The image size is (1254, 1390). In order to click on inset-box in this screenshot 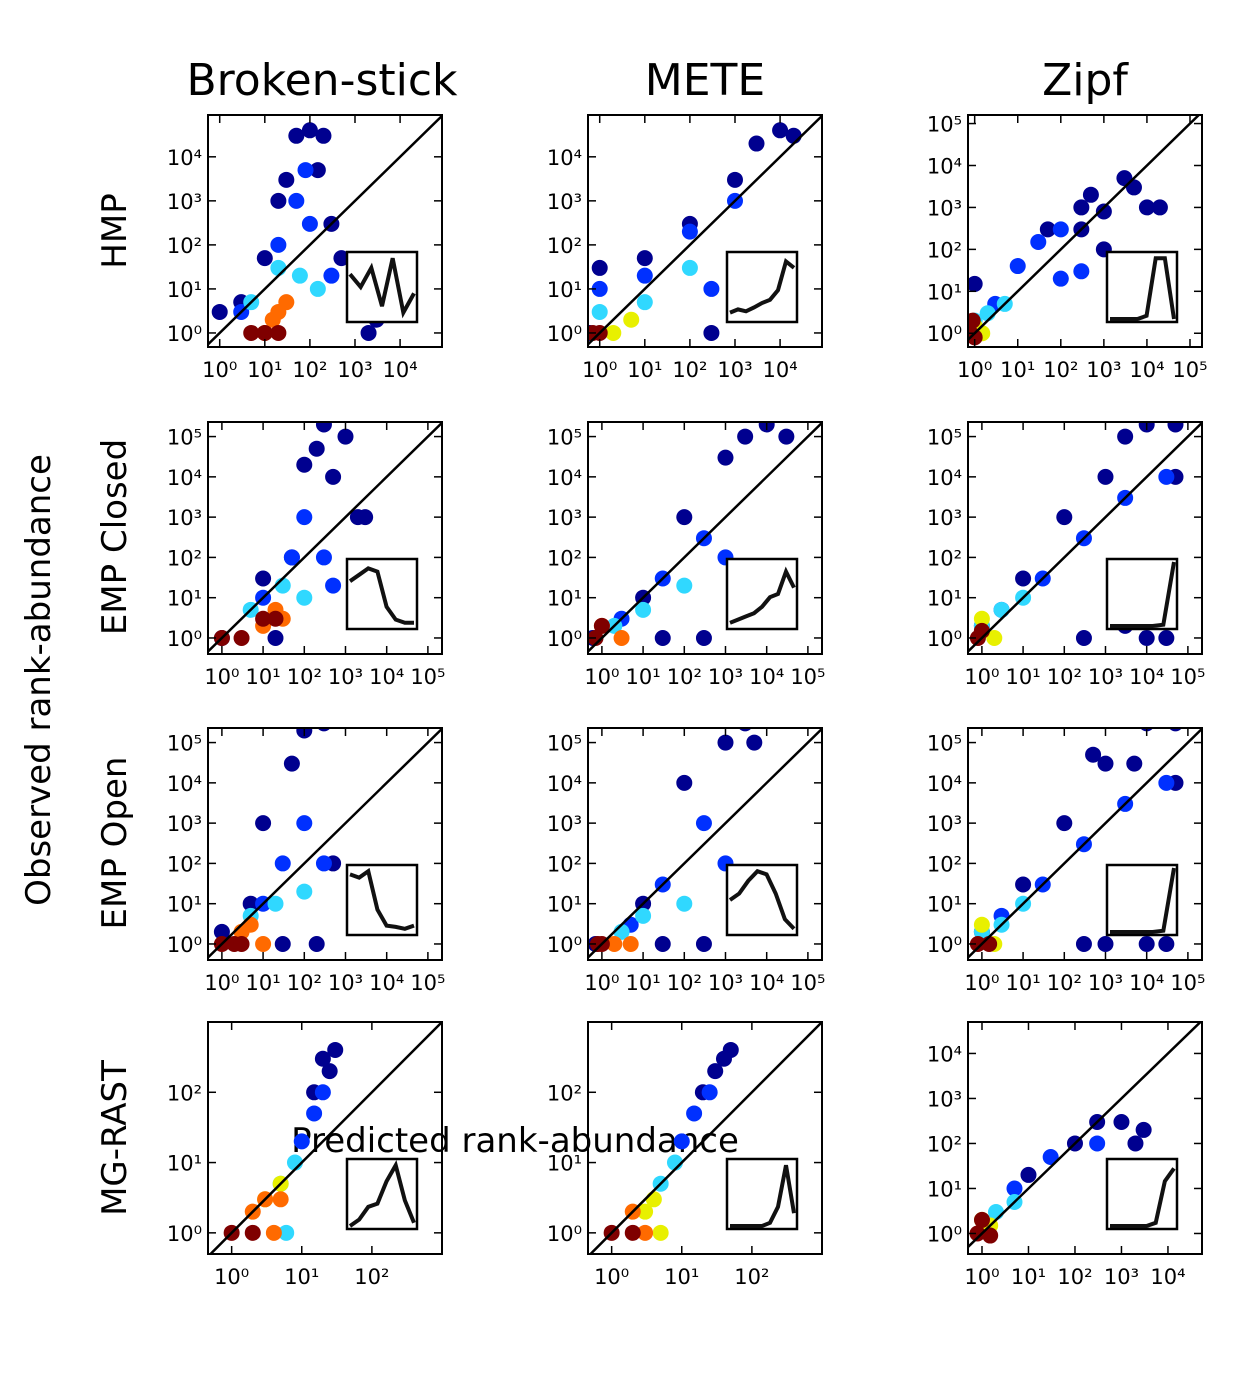, I will do `click(1142, 900)`.